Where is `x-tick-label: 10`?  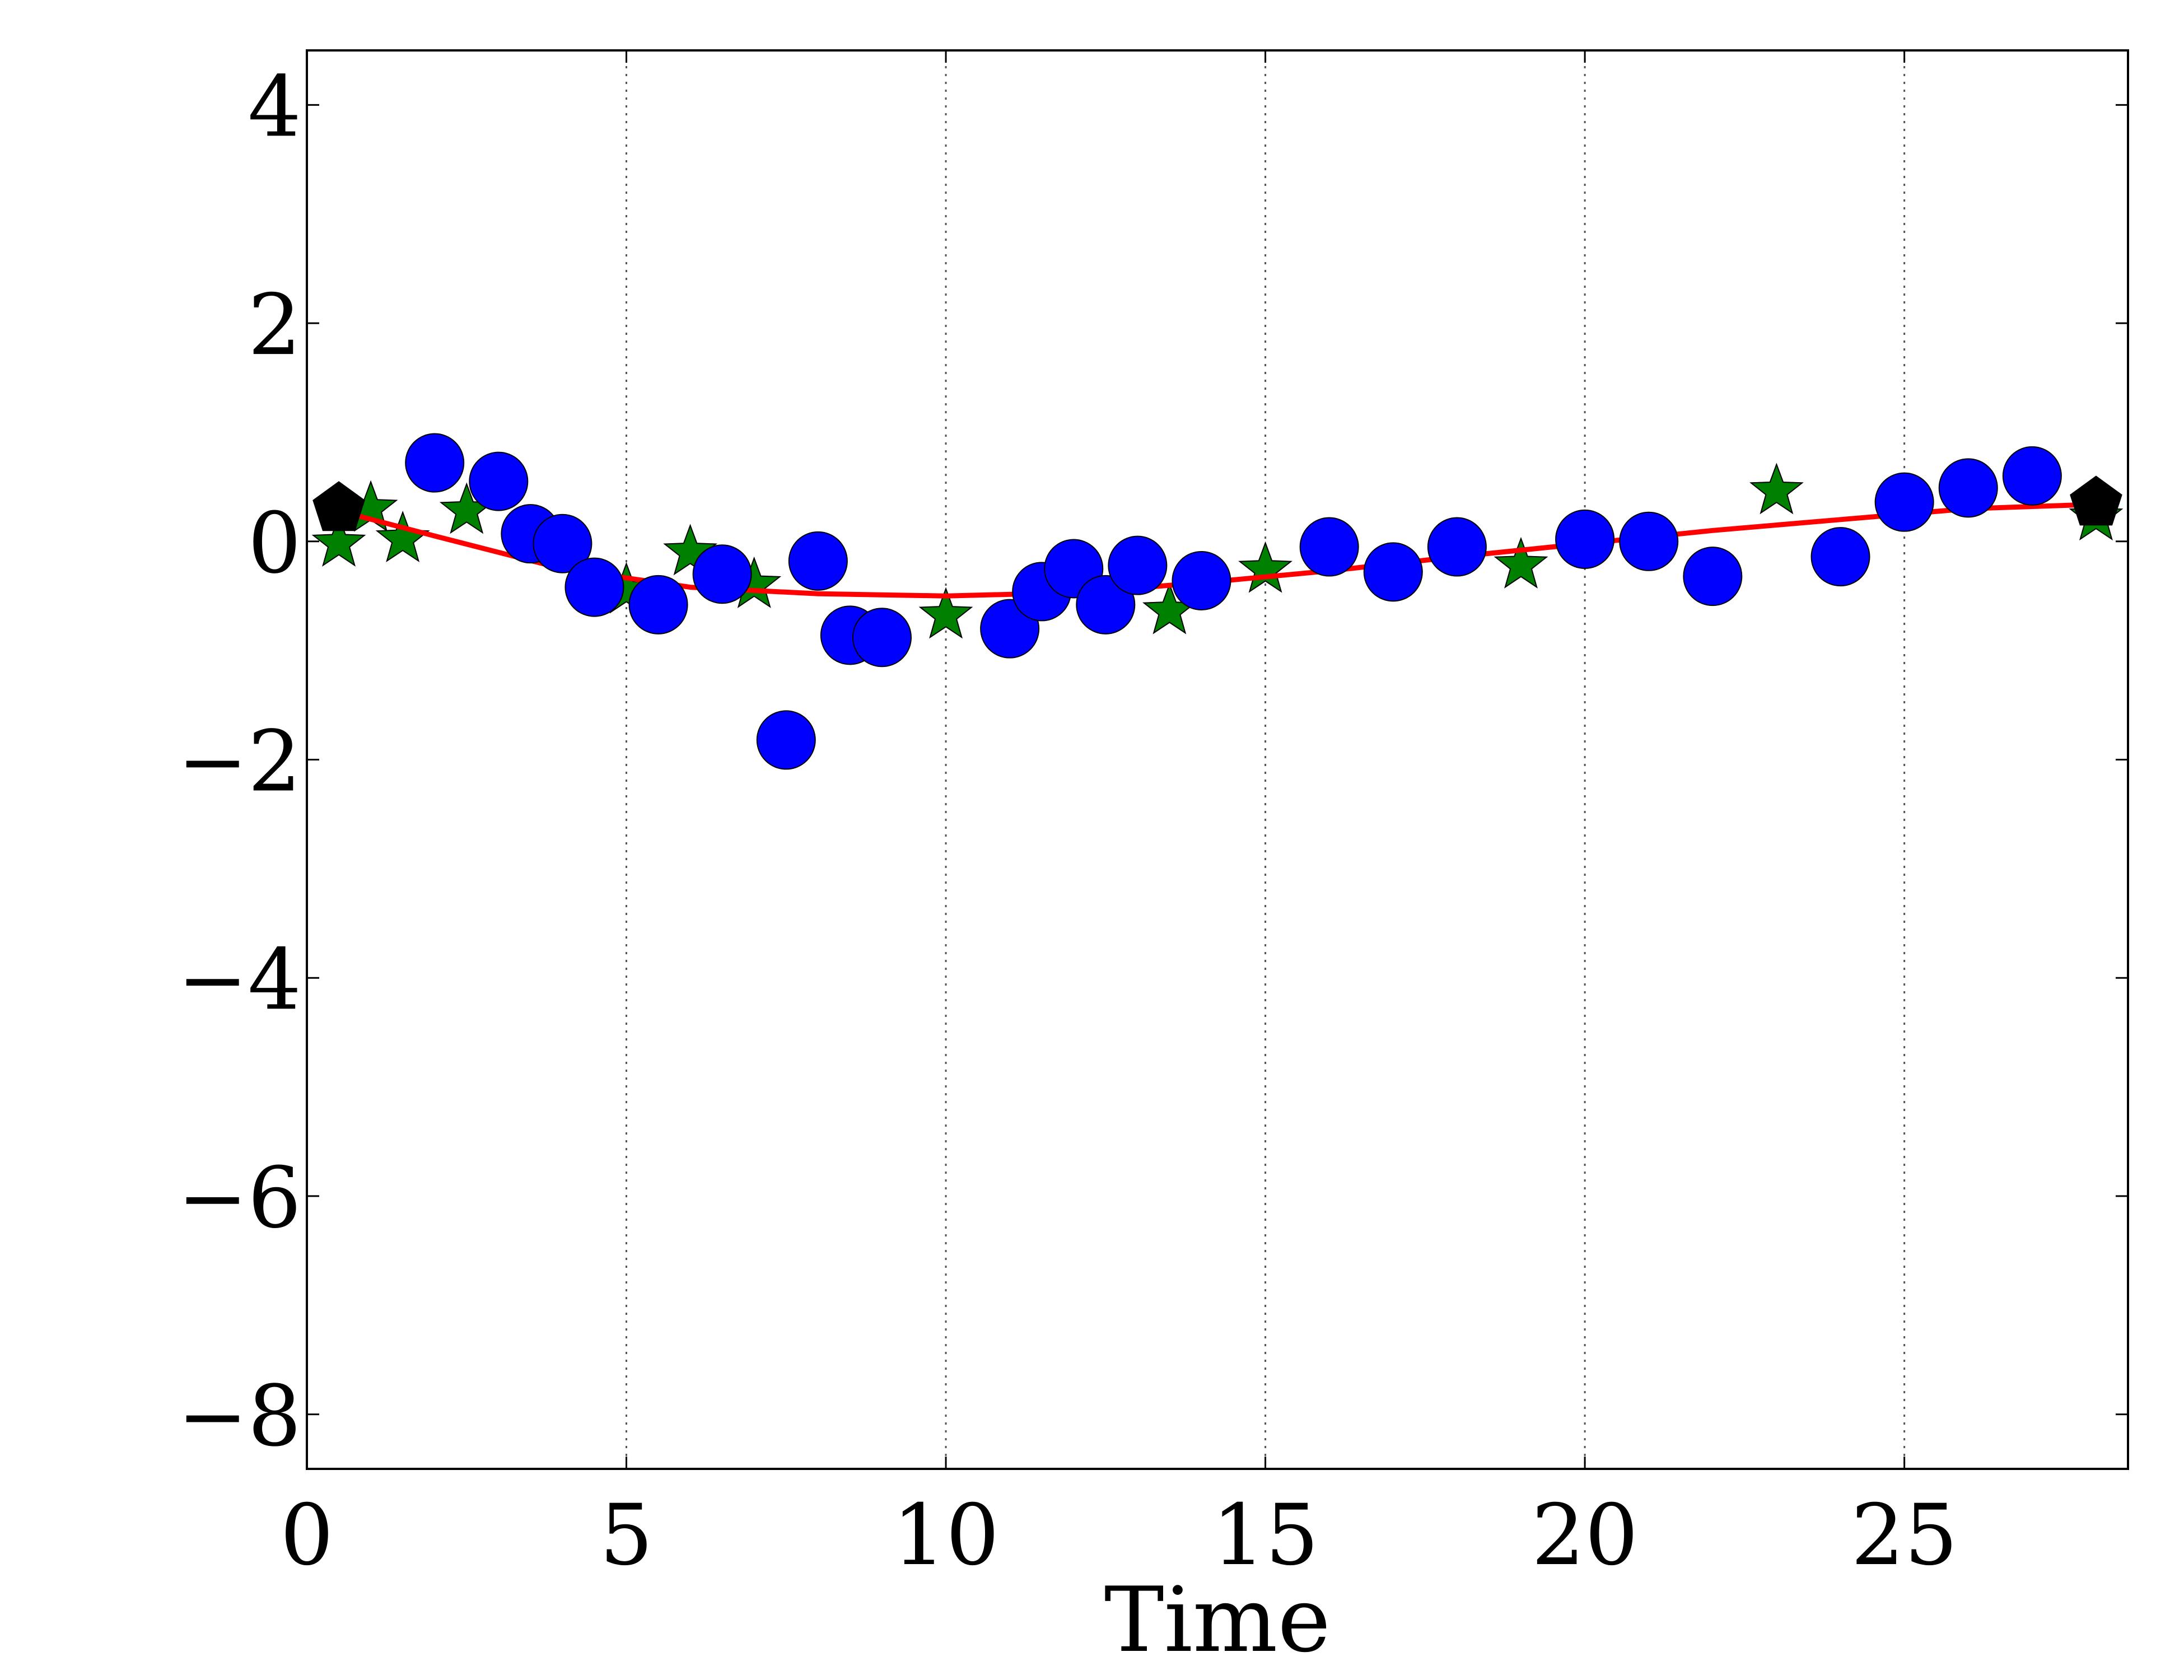
x-tick-label: 10 is located at coordinates (947, 1536).